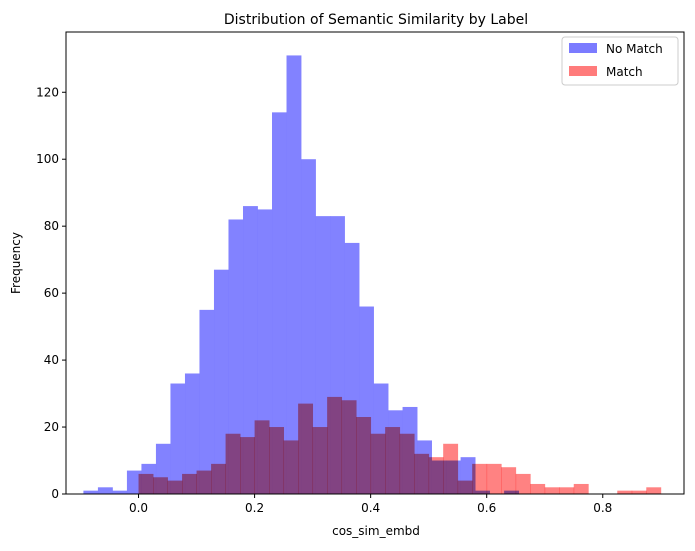 Image resolution: width=695 pixels, height=551 pixels. Describe the element at coordinates (376, 531) in the screenshot. I see `x-axis-label: cos_sim_embd` at that location.